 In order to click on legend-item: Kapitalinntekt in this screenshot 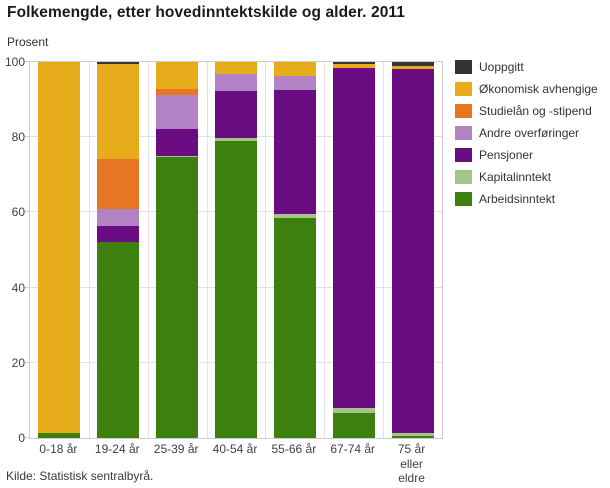, I will do `click(526, 177)`.